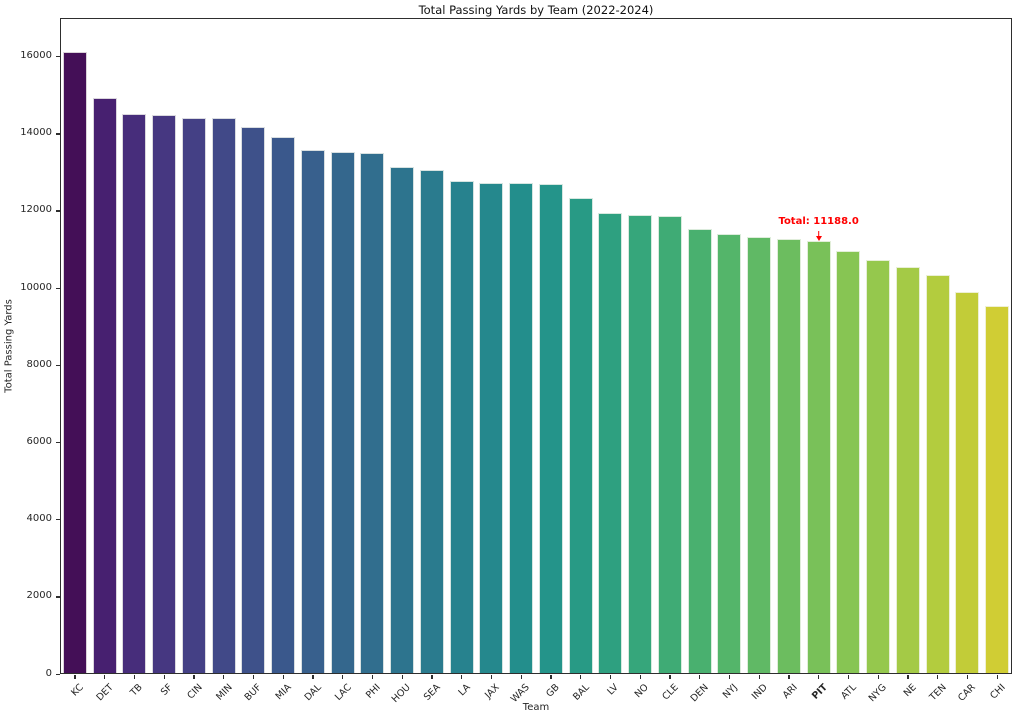 This screenshot has height=721, width=1024. What do you see at coordinates (342, 412) in the screenshot?
I see `bar-lac` at bounding box center [342, 412].